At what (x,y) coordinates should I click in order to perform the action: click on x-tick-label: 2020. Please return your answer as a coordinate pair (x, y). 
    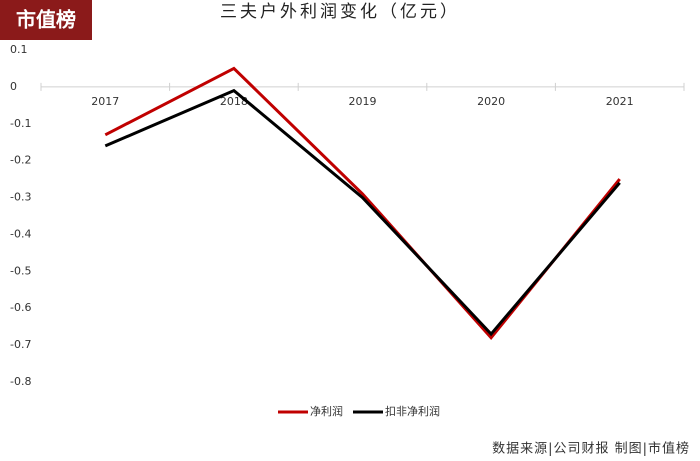
    Looking at the image, I should click on (491, 101).